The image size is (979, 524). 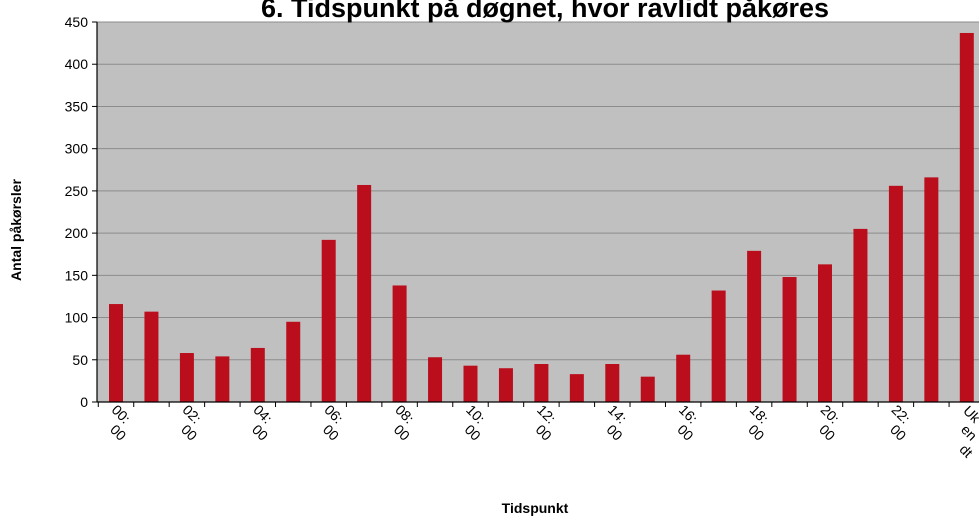 I want to click on y-tick-label: 250, so click(x=77, y=191).